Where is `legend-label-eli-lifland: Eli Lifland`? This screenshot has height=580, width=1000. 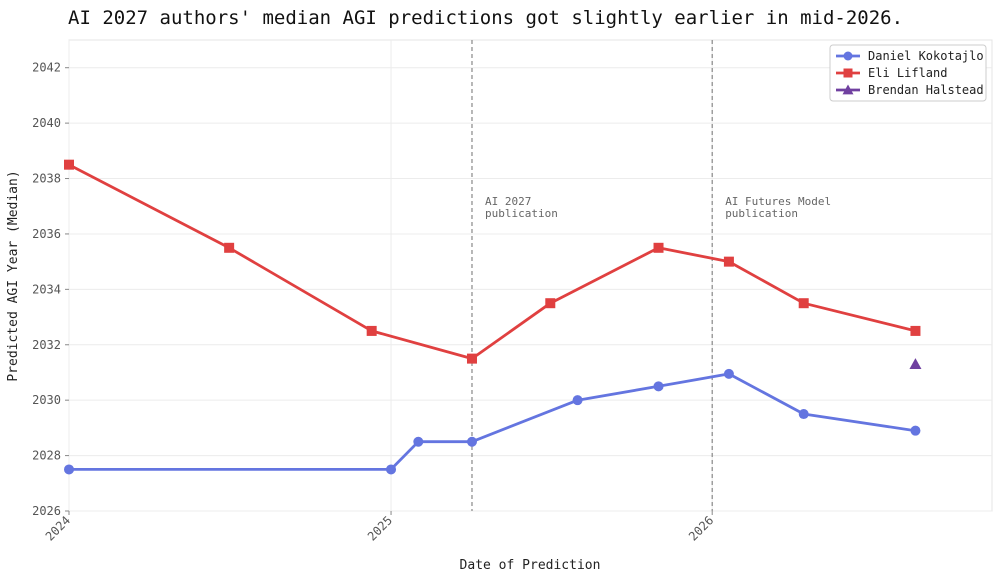 legend-label-eli-lifland: Eli Lifland is located at coordinates (907, 73).